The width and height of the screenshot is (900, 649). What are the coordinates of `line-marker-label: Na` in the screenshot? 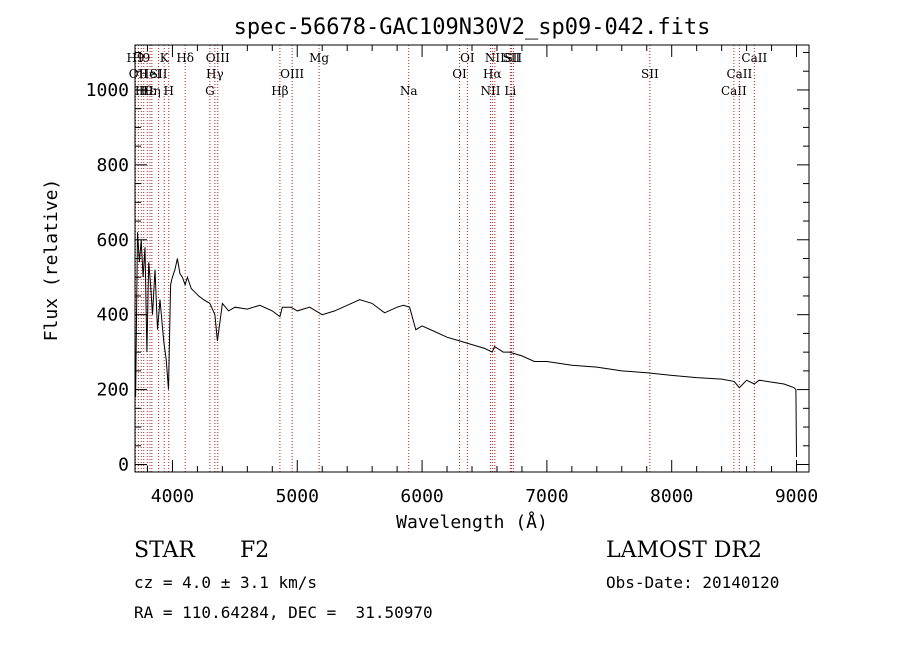 It's located at (409, 91).